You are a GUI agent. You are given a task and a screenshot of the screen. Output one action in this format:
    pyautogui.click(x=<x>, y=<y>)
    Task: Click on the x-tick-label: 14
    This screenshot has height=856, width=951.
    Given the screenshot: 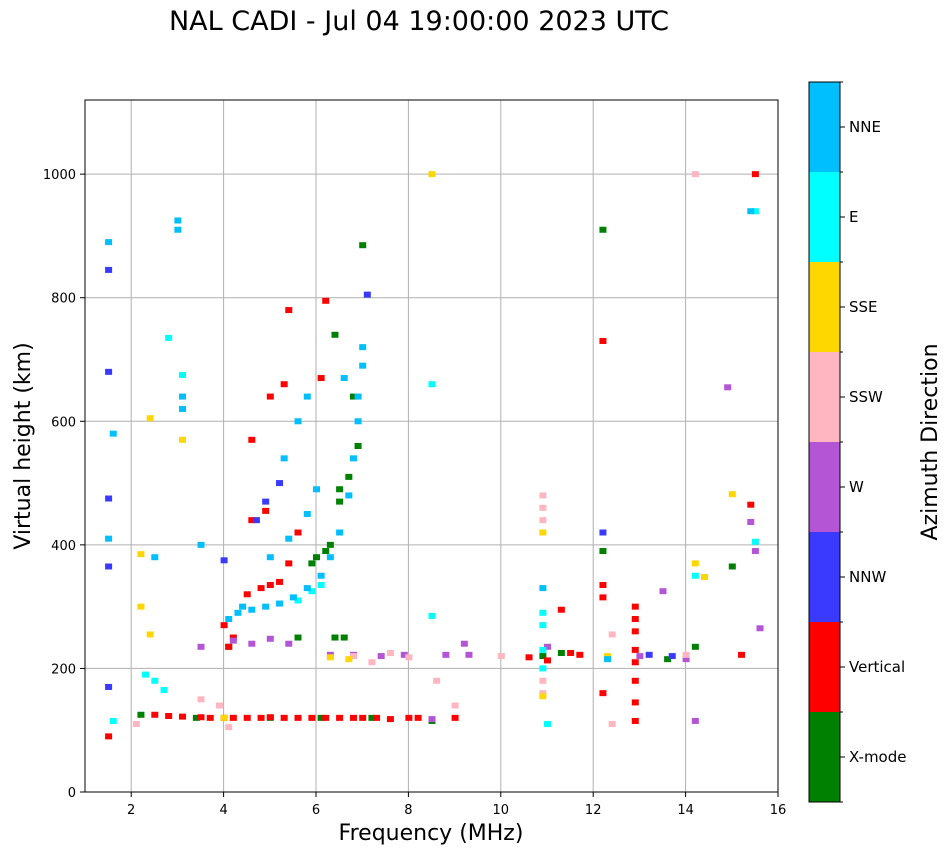 What is the action you would take?
    pyautogui.click(x=685, y=810)
    